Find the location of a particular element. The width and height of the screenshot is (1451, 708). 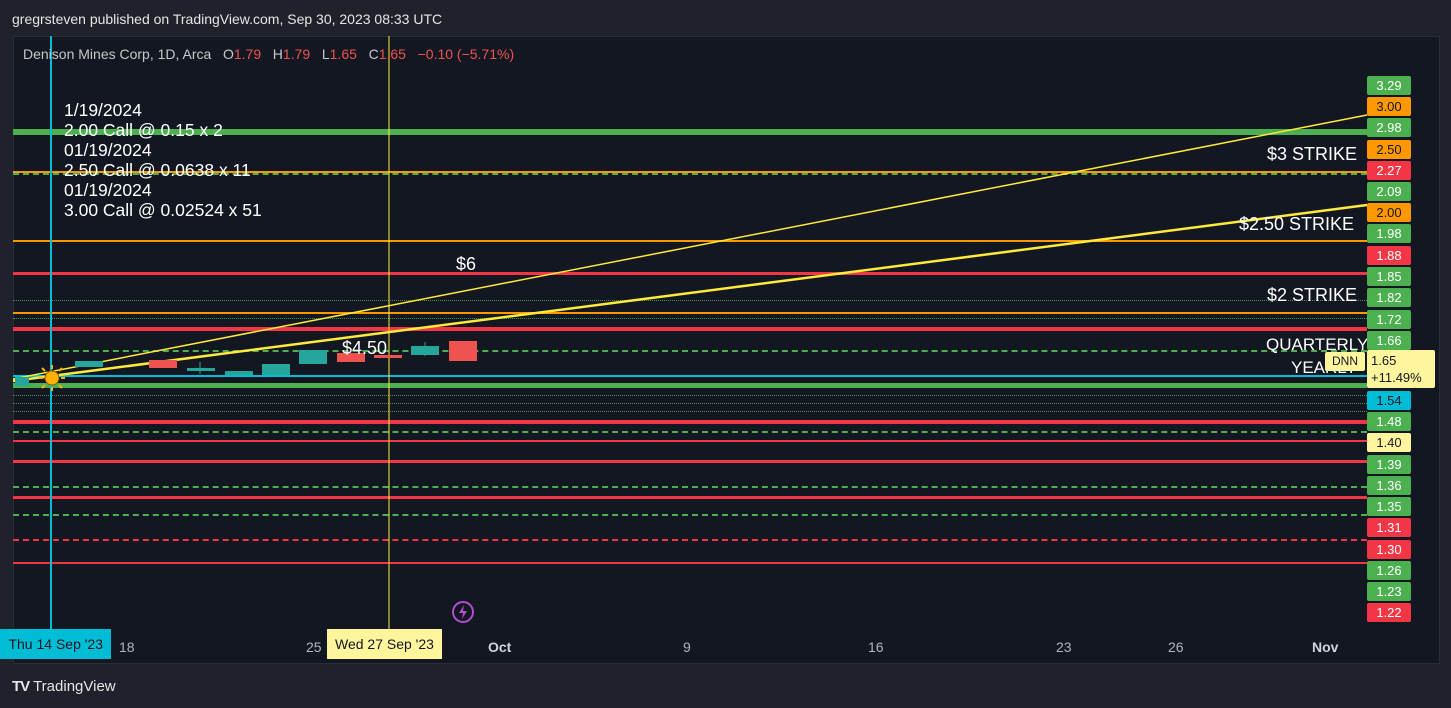

note-line: 2.00 Call @ 0.15 x 2 is located at coordinates (143, 130).